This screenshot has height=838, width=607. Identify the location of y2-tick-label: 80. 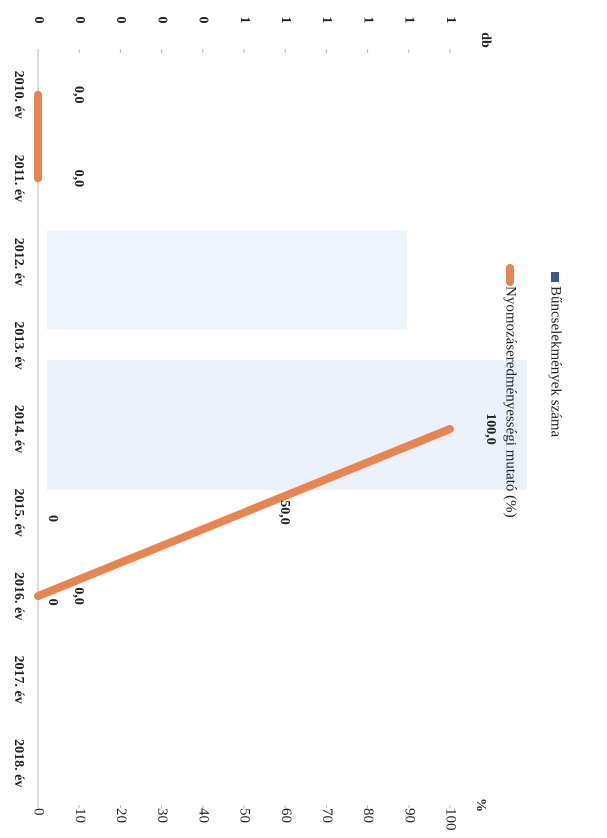
(368, 815).